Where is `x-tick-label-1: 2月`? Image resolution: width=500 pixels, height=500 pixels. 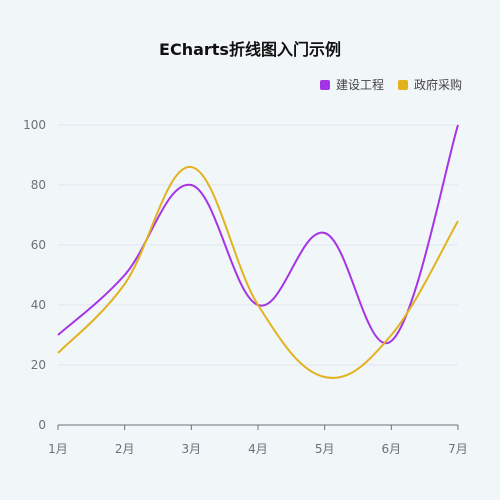 x-tick-label-1: 2月 is located at coordinates (125, 449).